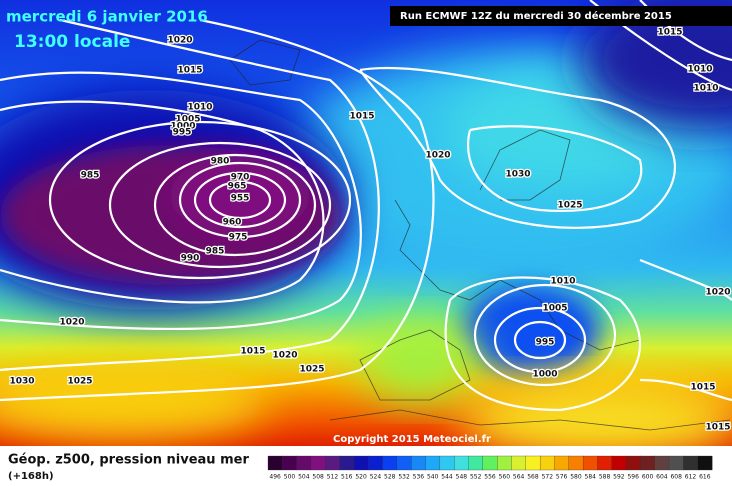 This screenshot has height=486, width=732. Describe the element at coordinates (390, 477) in the screenshot. I see `scale-label: 528` at that location.